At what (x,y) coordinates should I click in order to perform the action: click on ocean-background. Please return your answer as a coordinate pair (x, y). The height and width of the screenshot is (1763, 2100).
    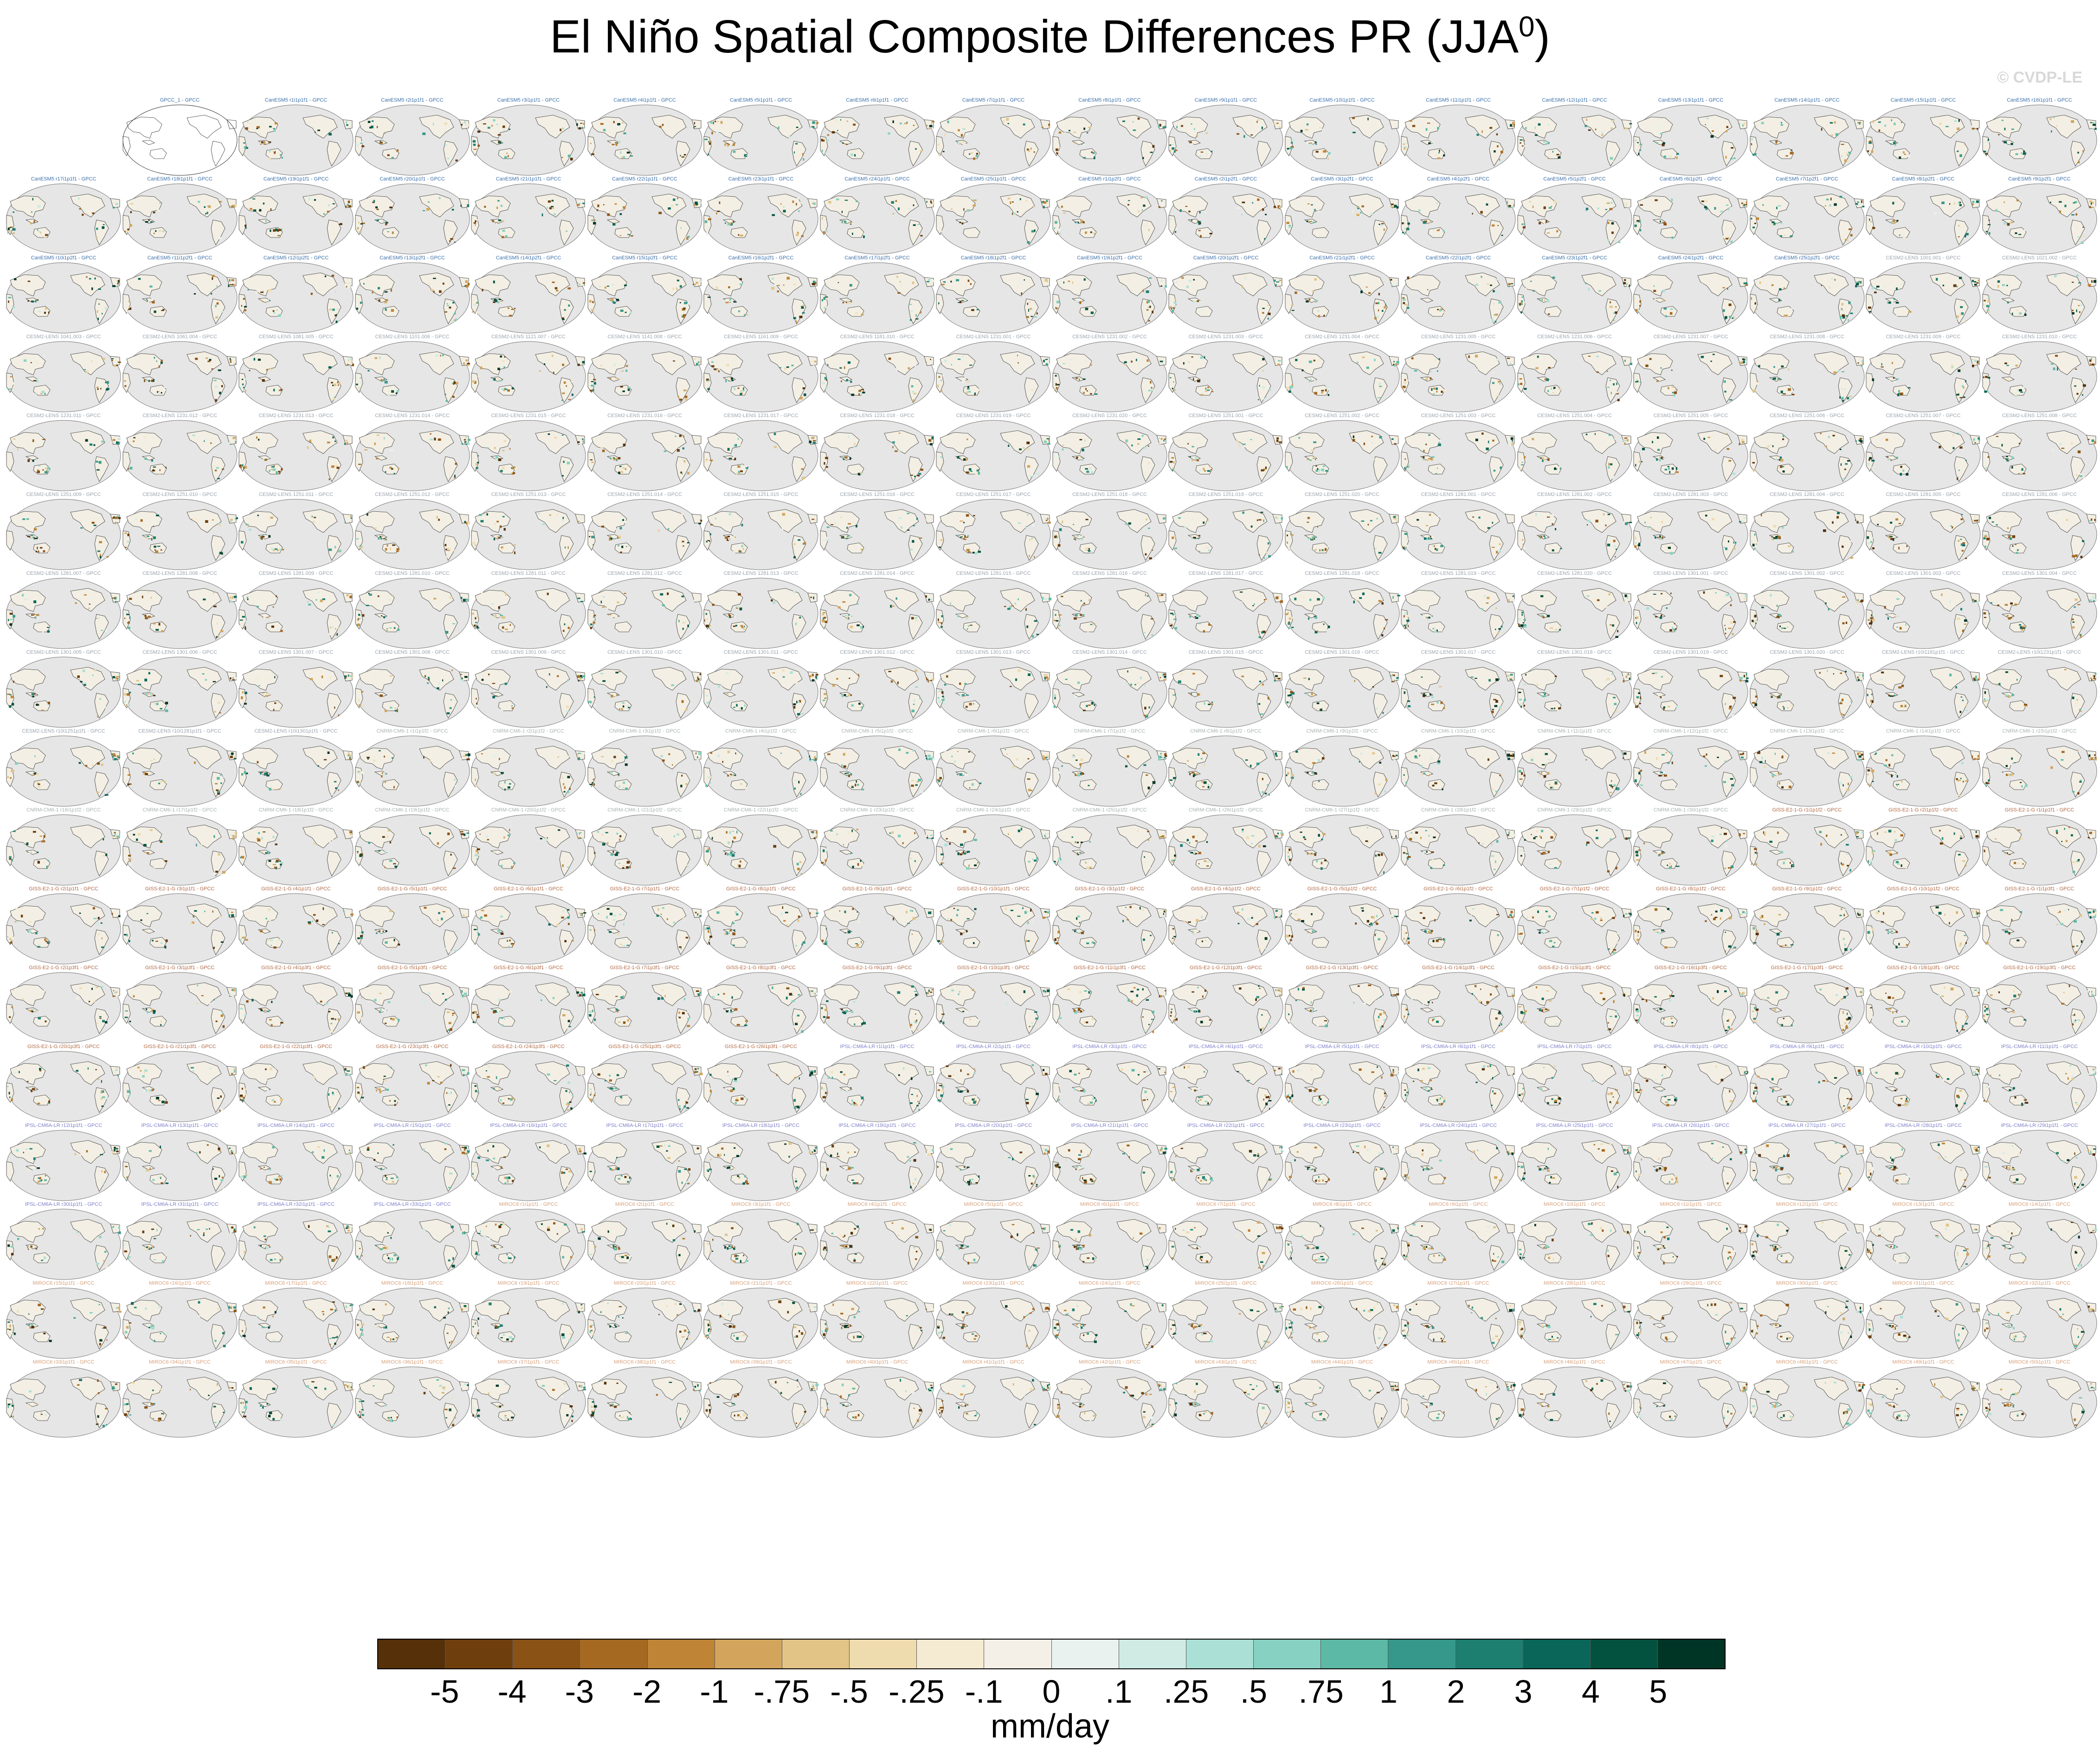
    Looking at the image, I should click on (1459, 219).